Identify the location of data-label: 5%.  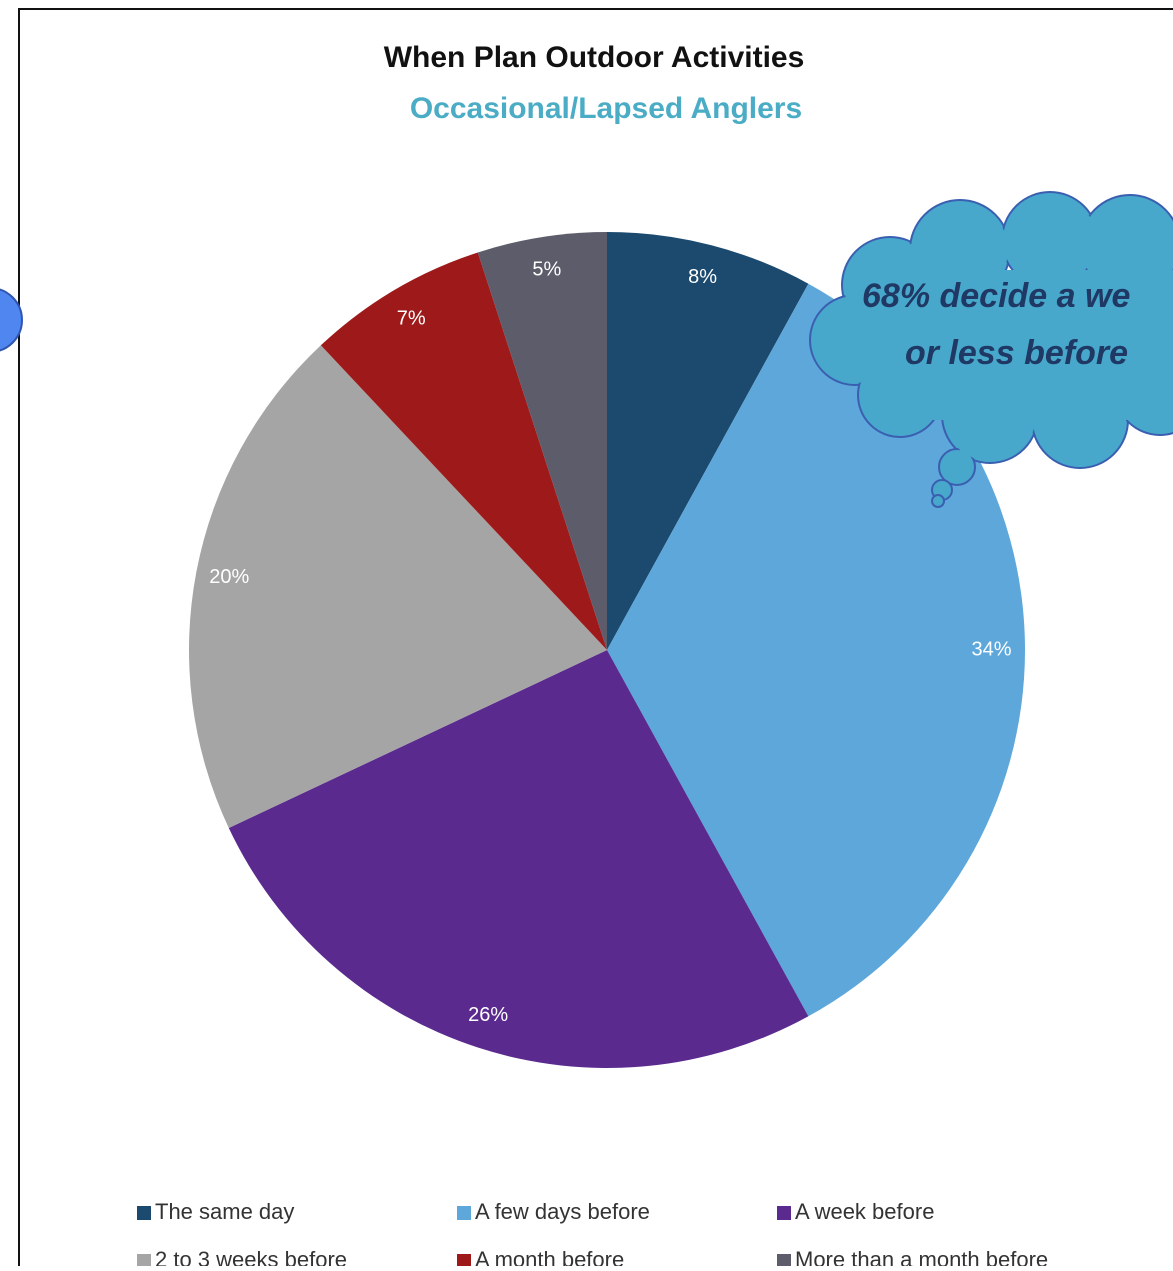
(546, 269).